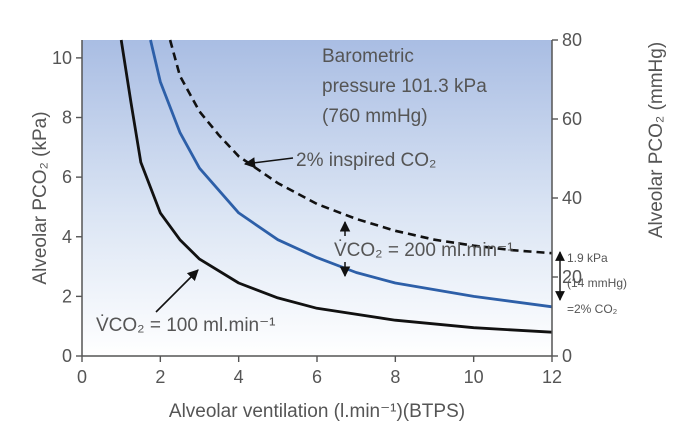 This screenshot has height=430, width=692. What do you see at coordinates (592, 309) in the screenshot?
I see `annotation-shift-3: =2% CO₂` at bounding box center [592, 309].